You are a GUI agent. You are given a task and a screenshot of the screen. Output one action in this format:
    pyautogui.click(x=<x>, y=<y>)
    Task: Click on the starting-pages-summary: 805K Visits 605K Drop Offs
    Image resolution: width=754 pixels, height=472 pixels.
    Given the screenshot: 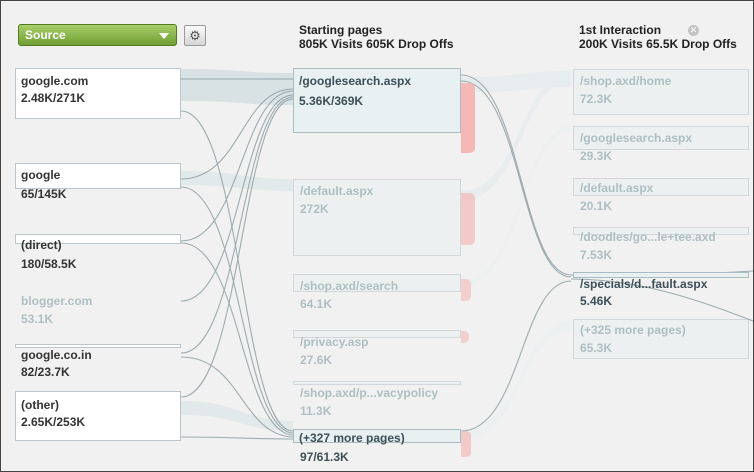 What is the action you would take?
    pyautogui.click(x=376, y=44)
    